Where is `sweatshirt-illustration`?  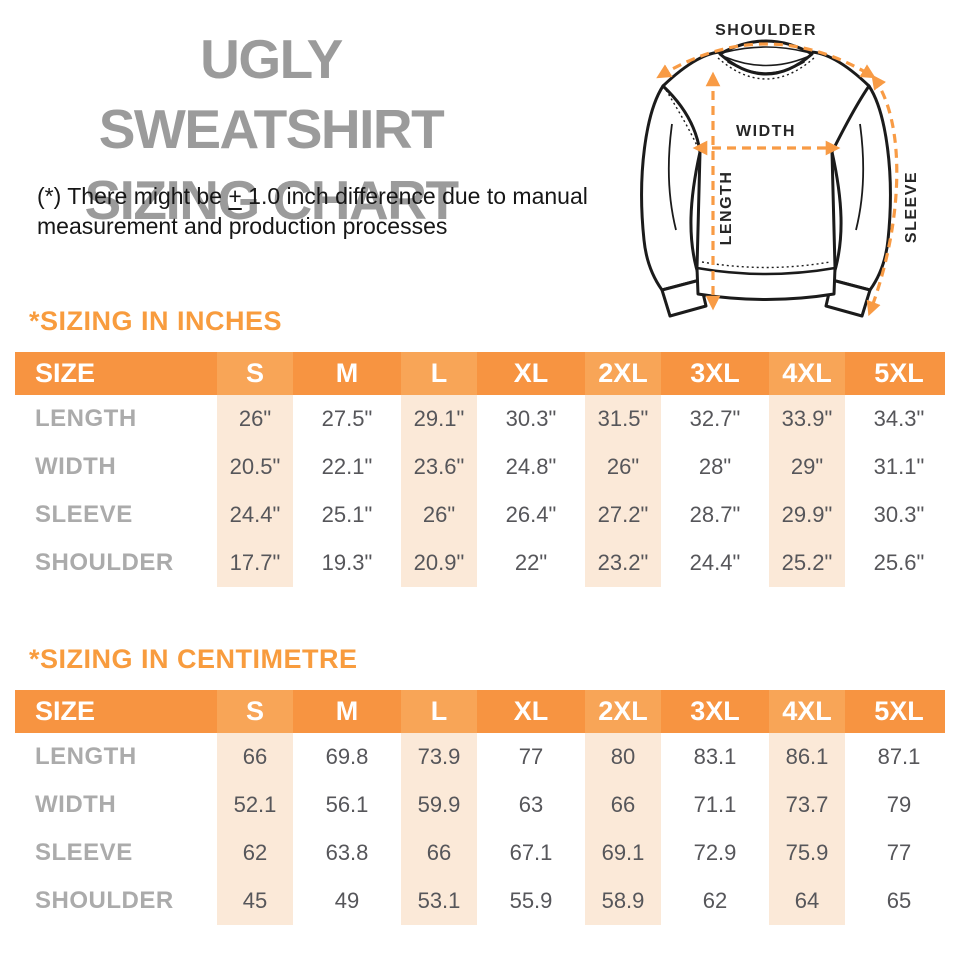
sweatshirt-illustration is located at coordinates (769, 178).